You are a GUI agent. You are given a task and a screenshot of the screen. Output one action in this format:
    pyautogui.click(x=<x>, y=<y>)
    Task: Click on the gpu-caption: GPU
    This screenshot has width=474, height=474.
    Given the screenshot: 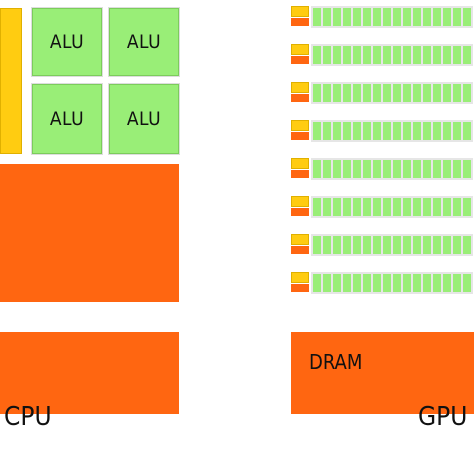 What is the action you would take?
    pyautogui.click(x=443, y=417)
    